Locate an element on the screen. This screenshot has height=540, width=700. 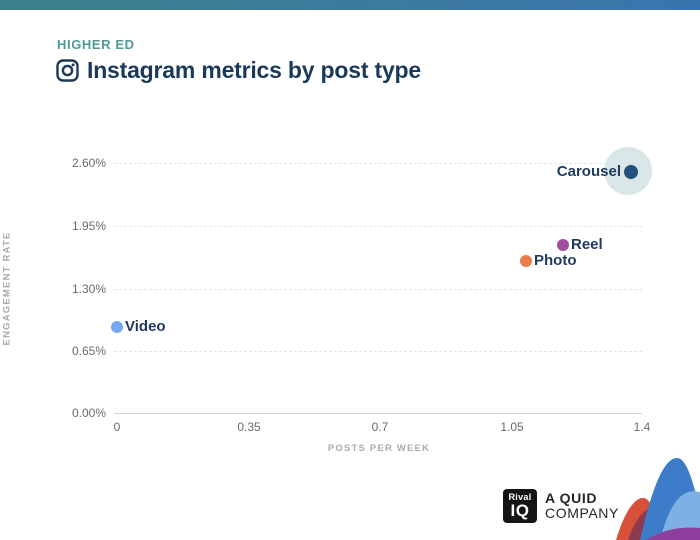
data-point-label: Video is located at coordinates (145, 326).